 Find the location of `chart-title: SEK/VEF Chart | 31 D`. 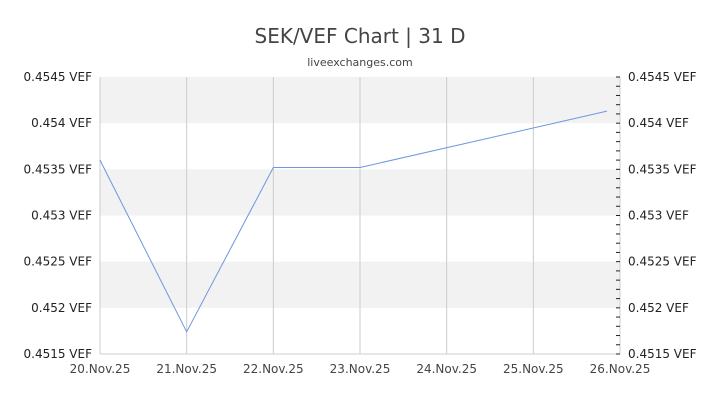

chart-title: SEK/VEF Chart | 31 D is located at coordinates (360, 36).